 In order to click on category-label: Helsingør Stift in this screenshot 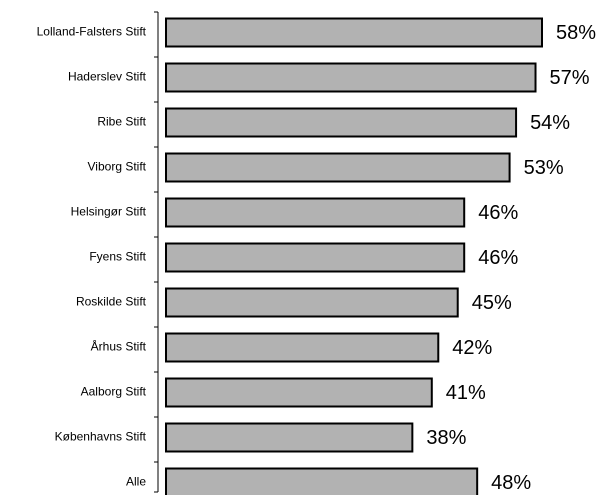, I will do `click(109, 212)`.